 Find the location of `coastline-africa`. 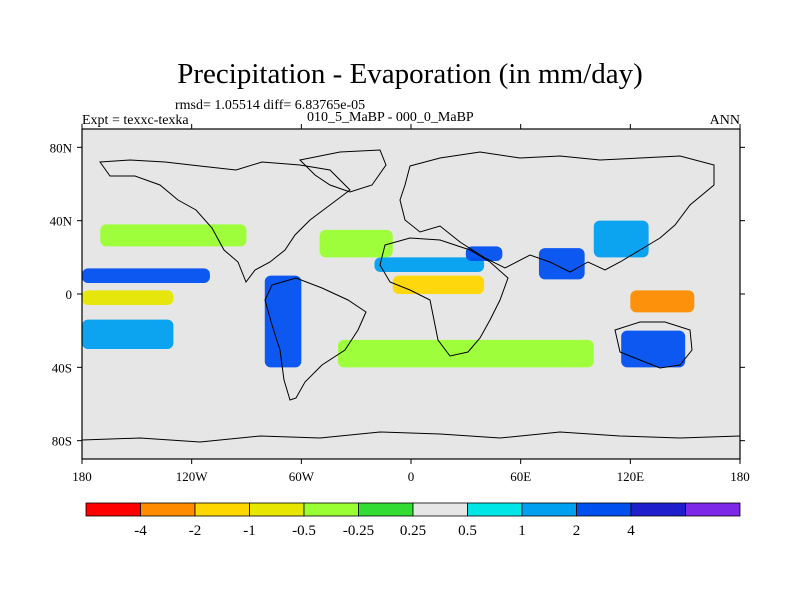

coastline-africa is located at coordinates (444, 297).